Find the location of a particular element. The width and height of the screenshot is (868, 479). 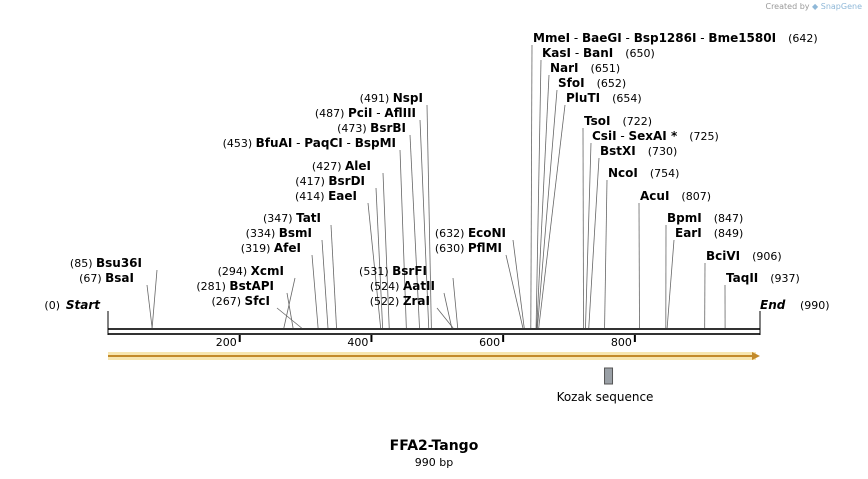

enzyme-site-bstapi: (281) BstAPI is located at coordinates (245, 304).